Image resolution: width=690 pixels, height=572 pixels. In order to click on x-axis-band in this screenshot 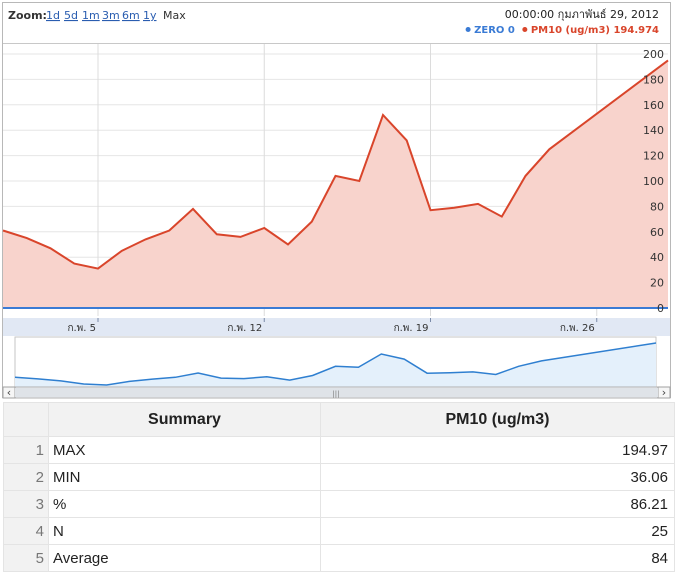, I will do `click(336, 327)`.